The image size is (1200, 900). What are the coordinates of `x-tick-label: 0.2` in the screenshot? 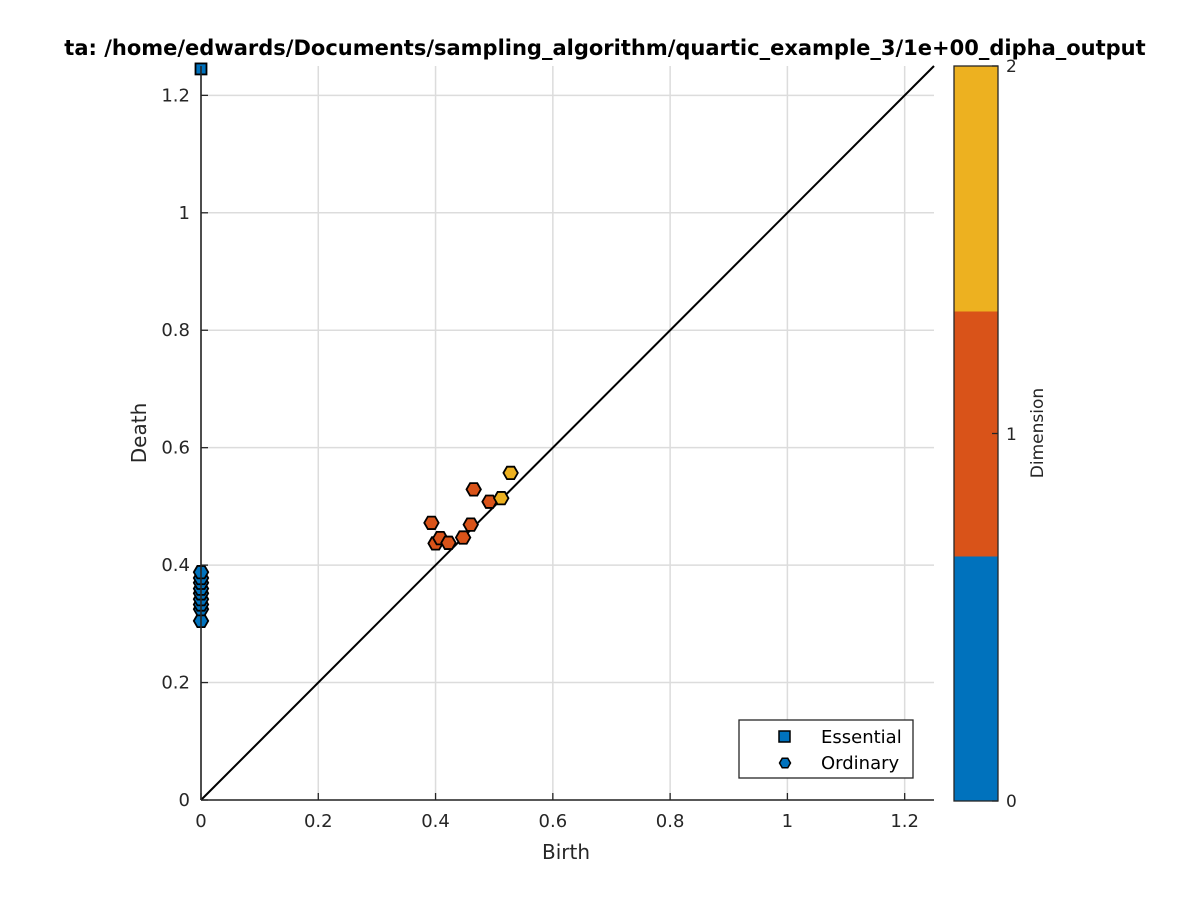 It's located at (318, 821).